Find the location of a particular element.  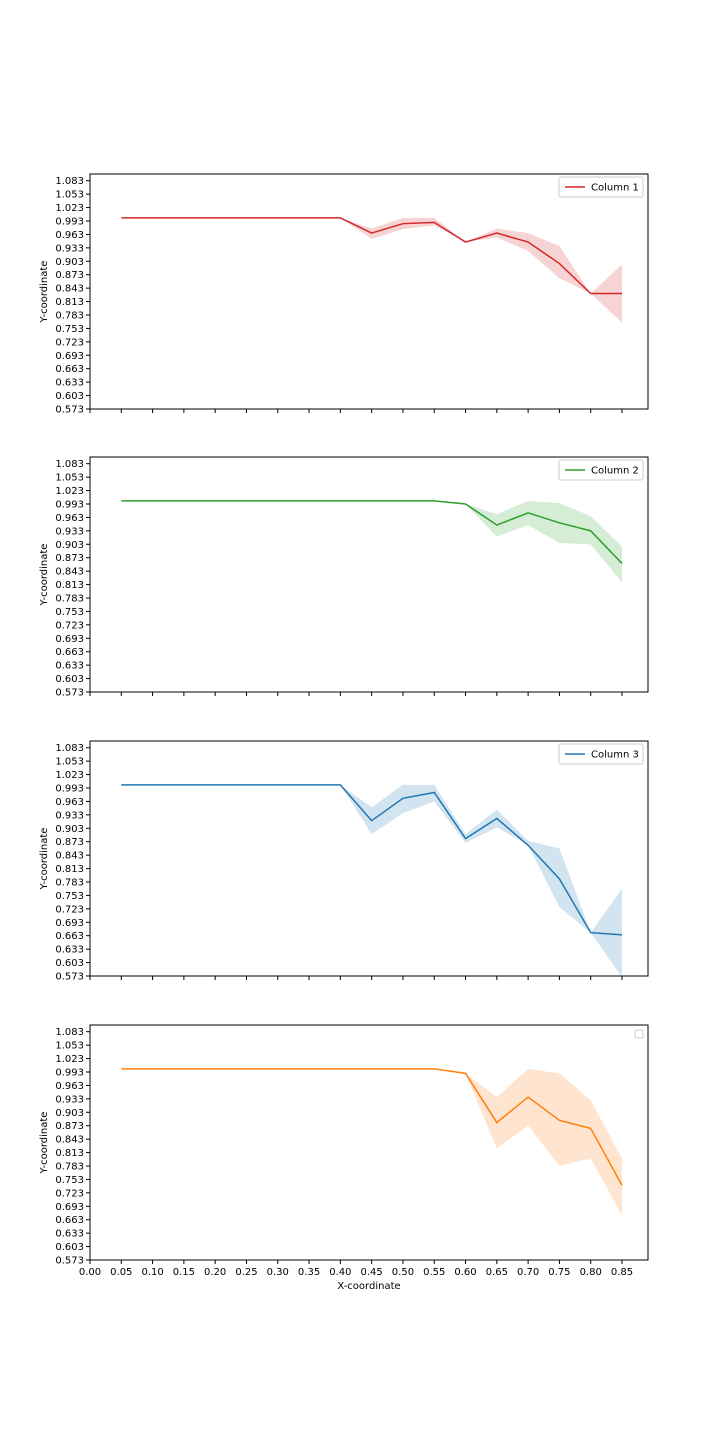

x-tick-label: 0.85 is located at coordinates (622, 1272).